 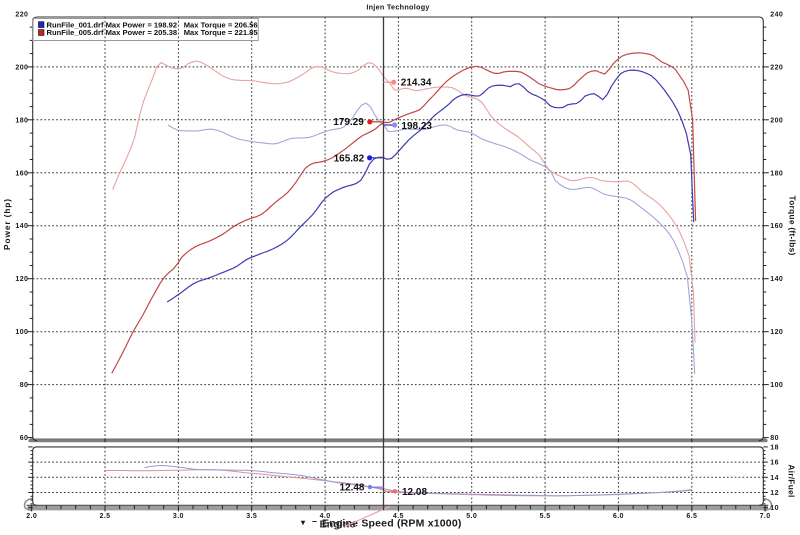 I want to click on svg-text: 5.5, so click(x=545, y=516).